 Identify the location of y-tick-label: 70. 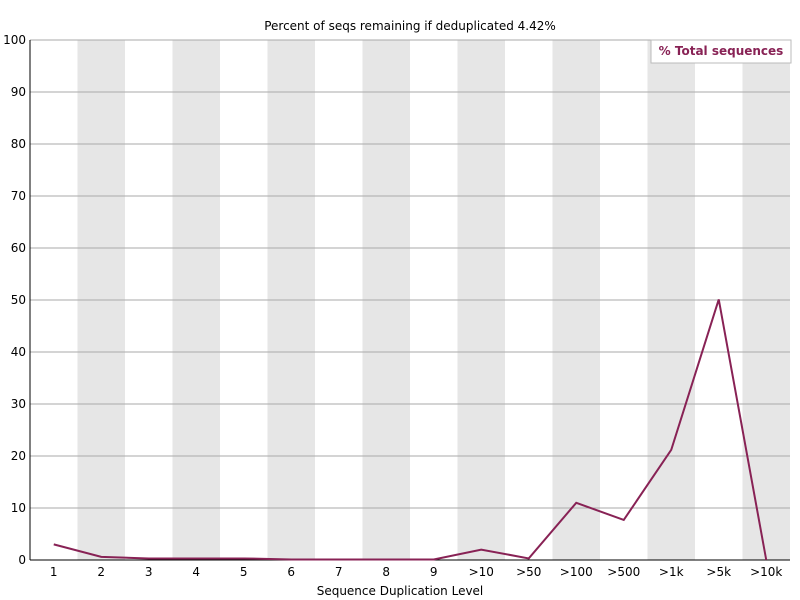
(18, 196).